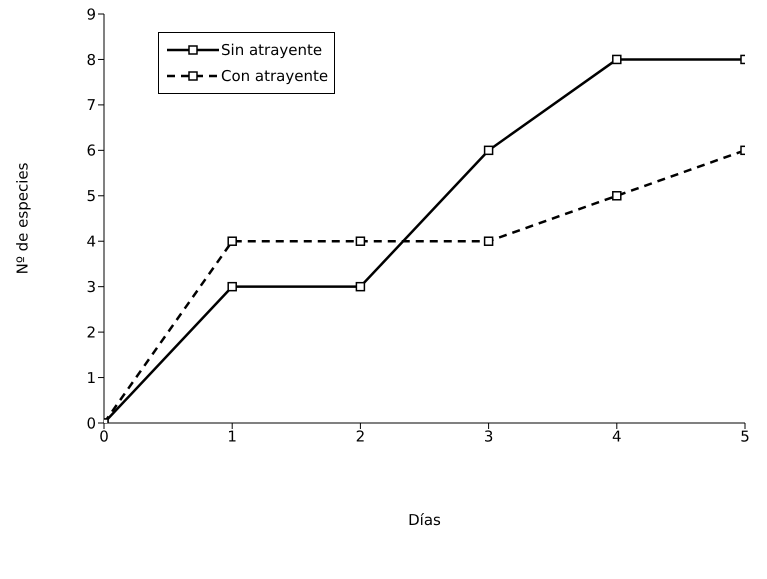 The height and width of the screenshot is (579, 767). I want to click on y-tick-label: 7, so click(91, 105).